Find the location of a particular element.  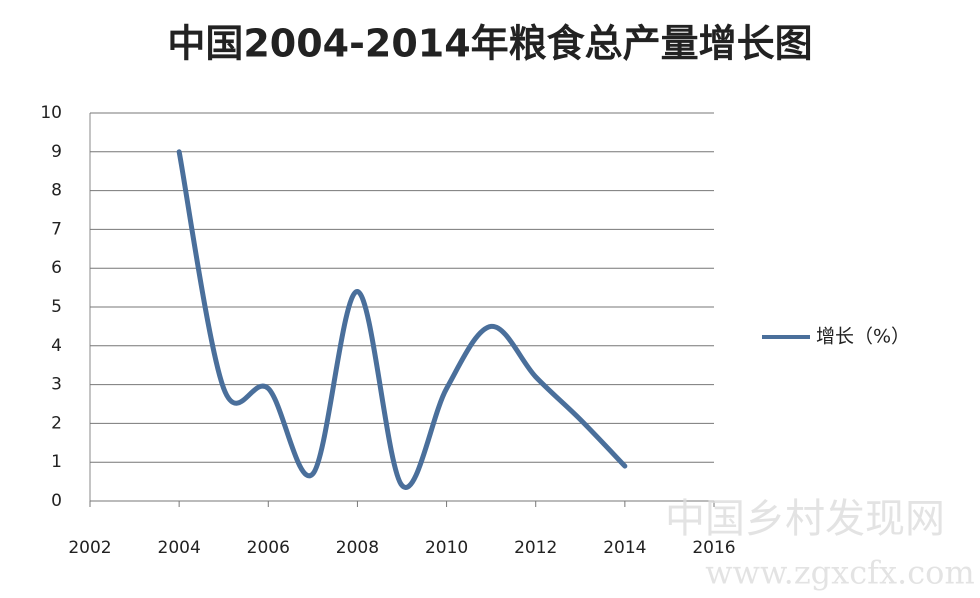

x-tick-label: 2002 is located at coordinates (89, 548).